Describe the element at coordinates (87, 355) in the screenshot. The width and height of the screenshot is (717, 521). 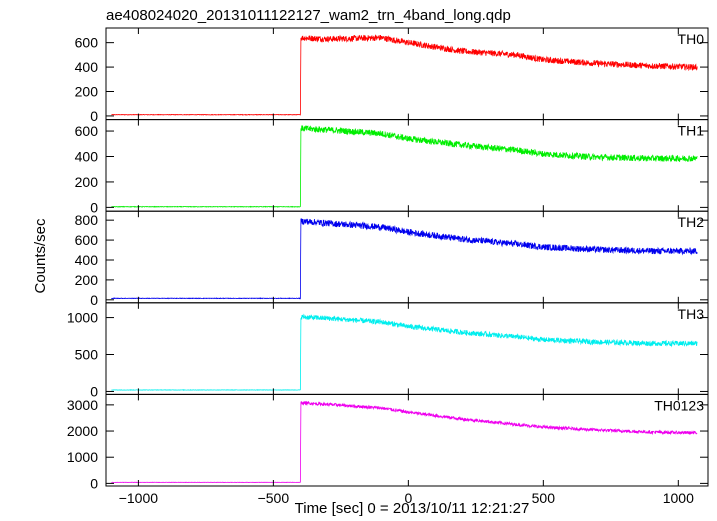
I see `y-tick-label: 500` at that location.